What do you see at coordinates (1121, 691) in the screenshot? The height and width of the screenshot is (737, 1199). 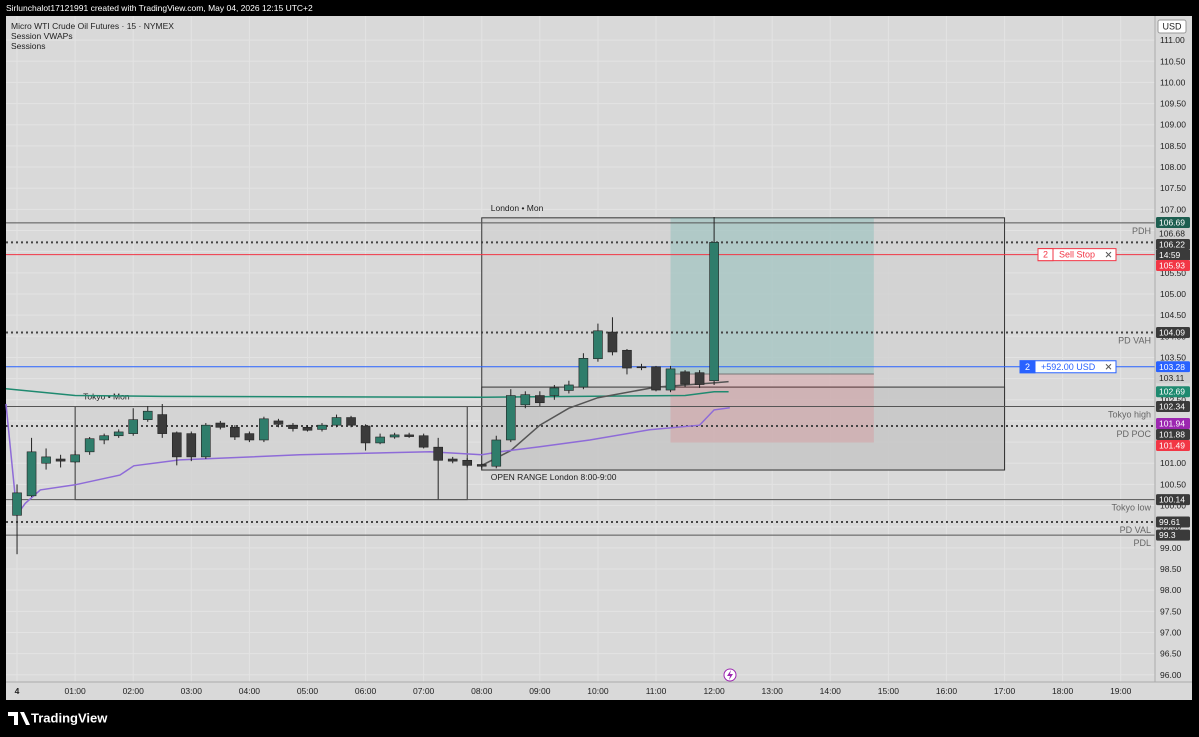 I see `x-tick-label: 19:00` at bounding box center [1121, 691].